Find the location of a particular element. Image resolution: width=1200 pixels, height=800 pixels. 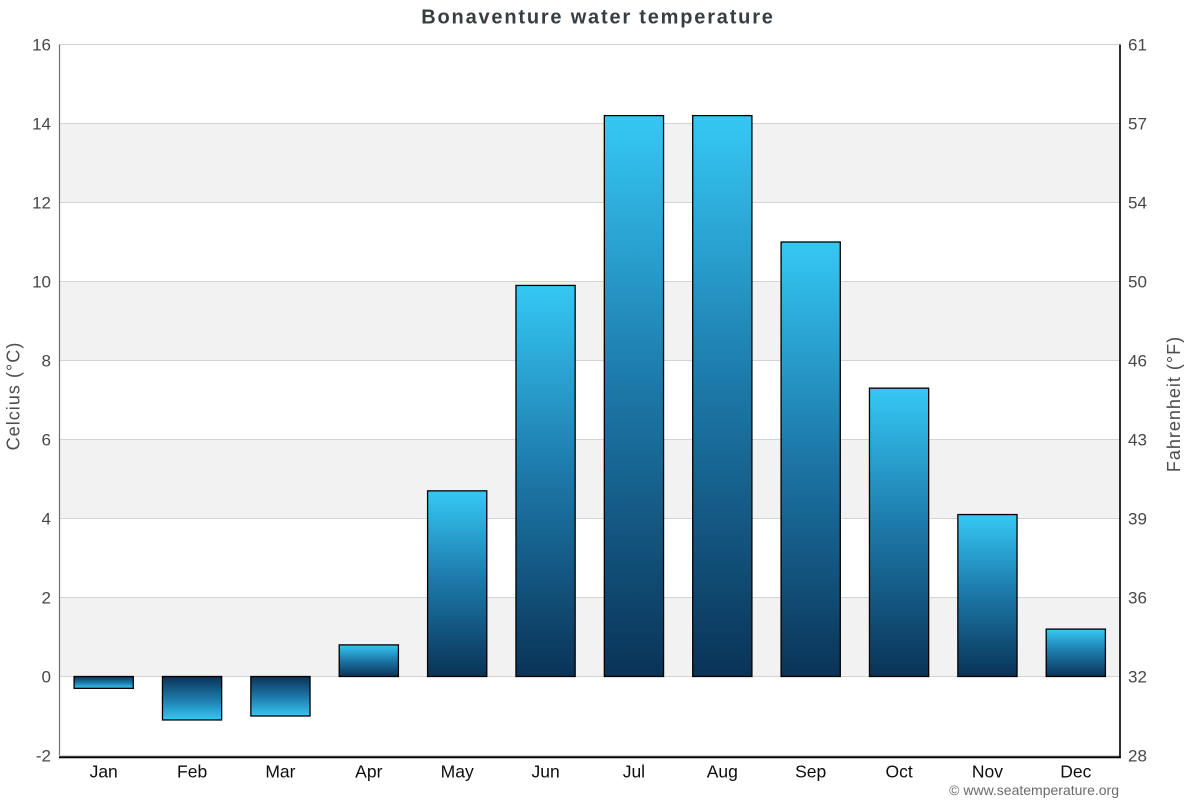

svg-text: Sep is located at coordinates (810, 772).